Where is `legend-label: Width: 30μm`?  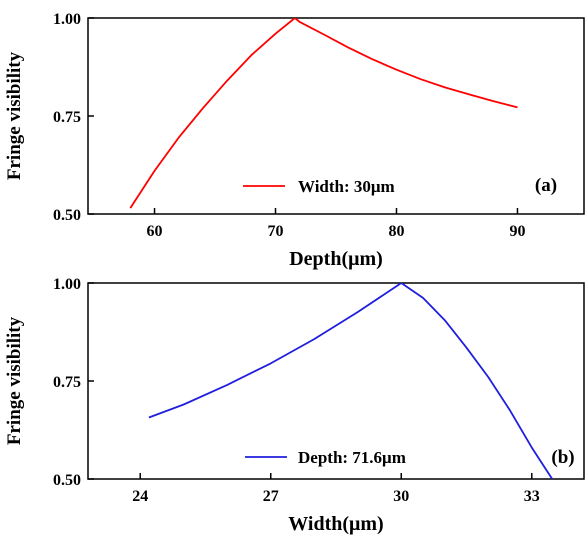 legend-label: Width: 30μm is located at coordinates (346, 186).